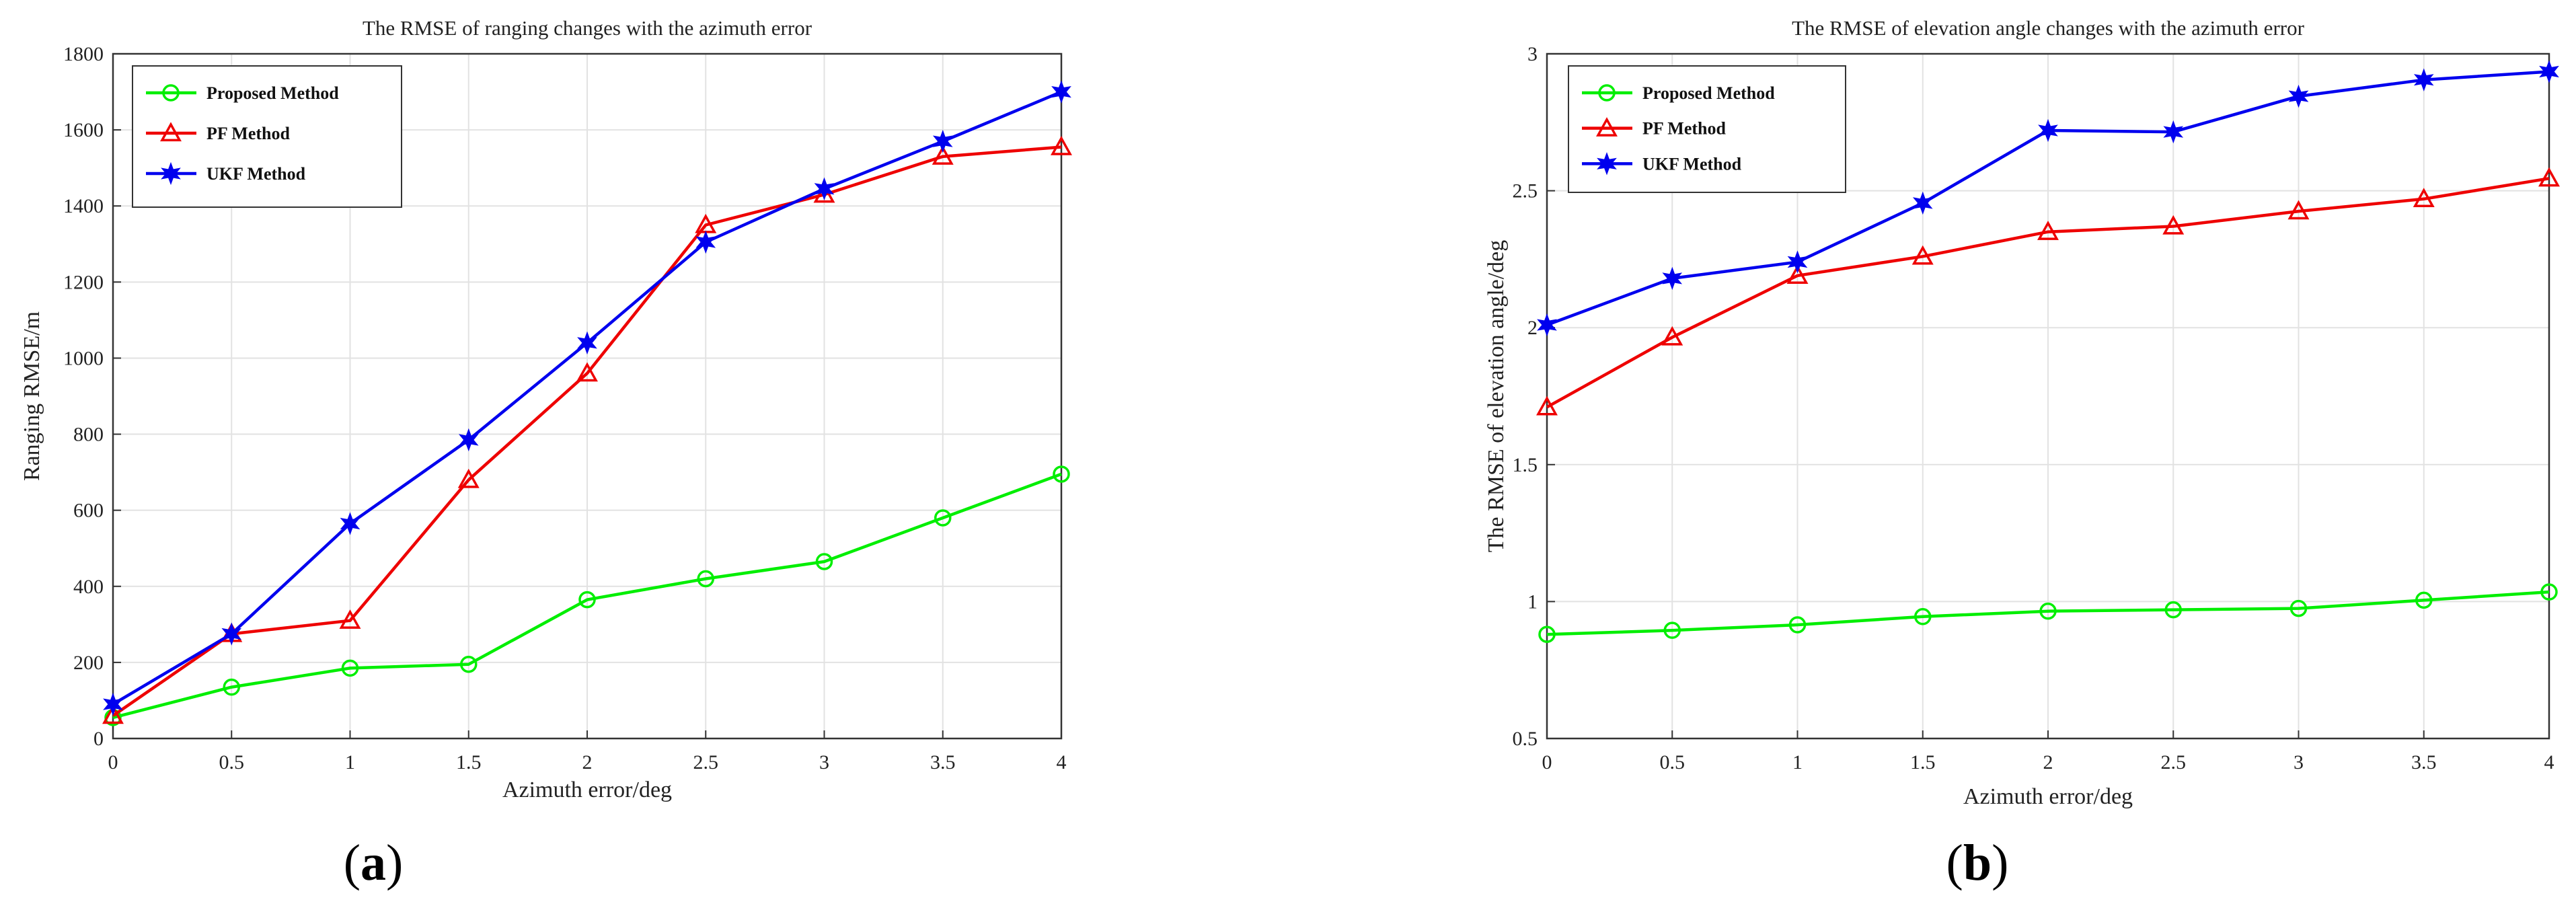 Image resolution: width=2576 pixels, height=910 pixels. I want to click on y-tick-label: 1.5, so click(1525, 465).